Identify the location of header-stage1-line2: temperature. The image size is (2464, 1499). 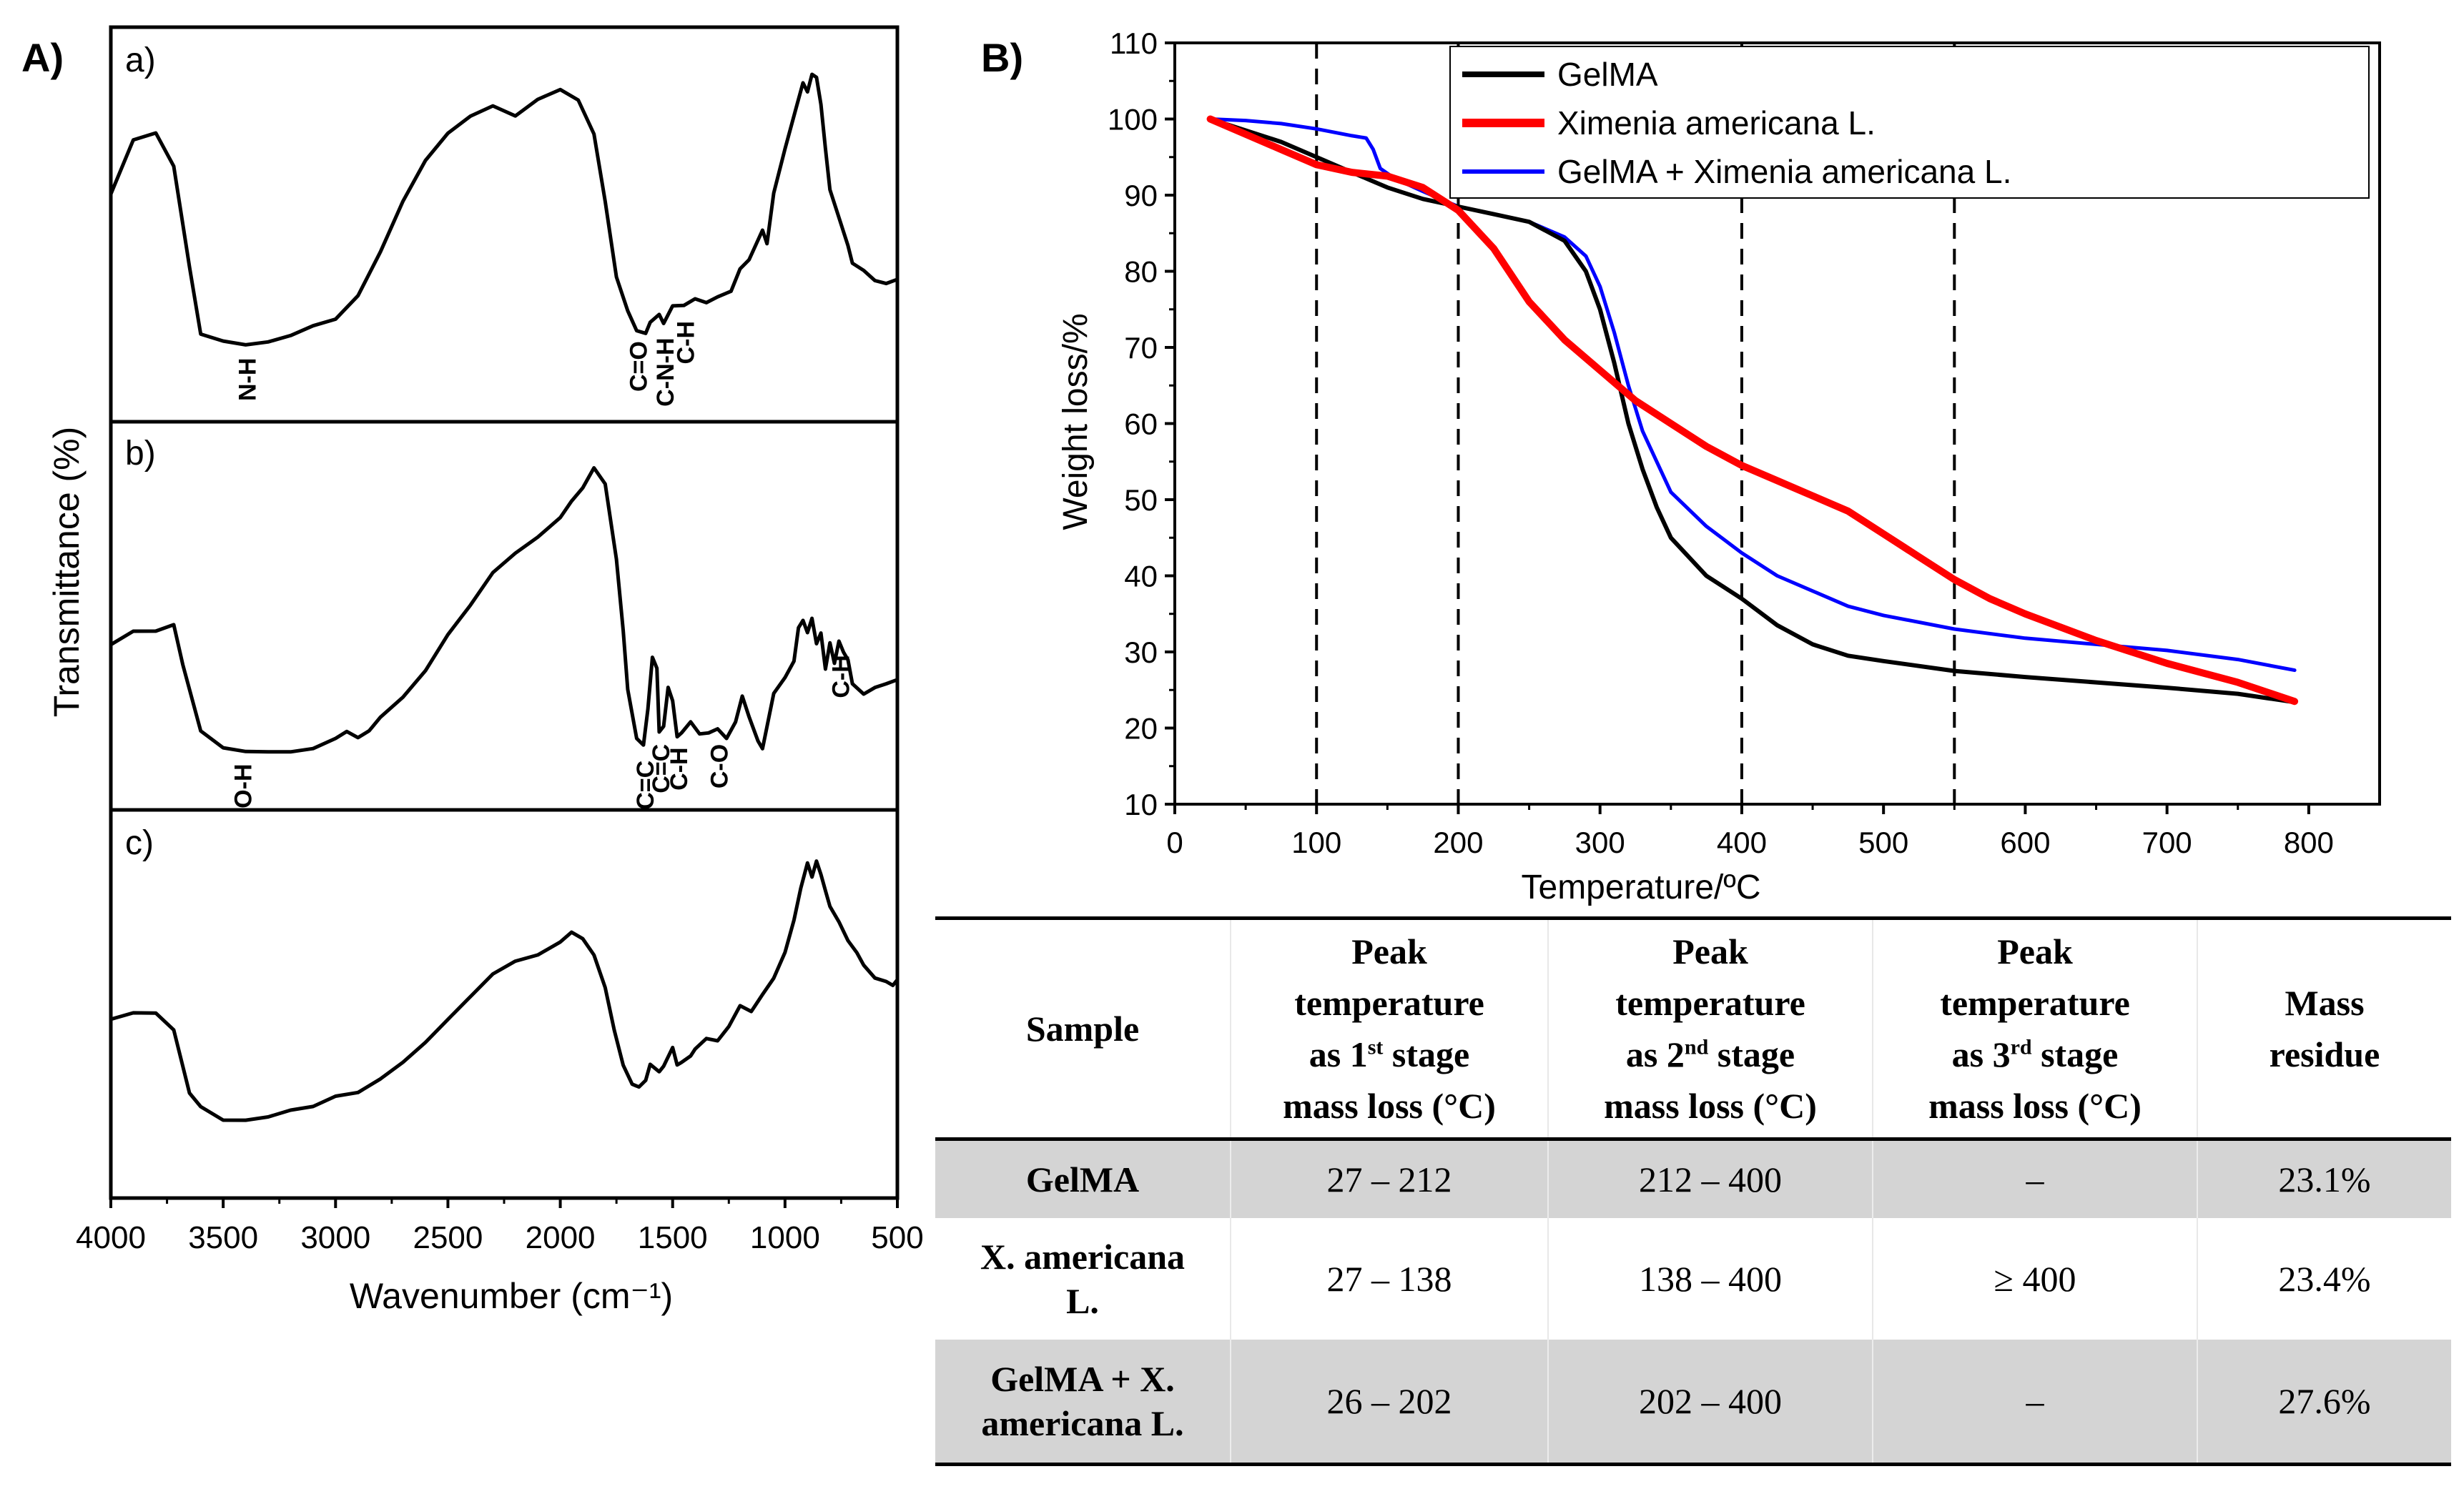
(1389, 1003).